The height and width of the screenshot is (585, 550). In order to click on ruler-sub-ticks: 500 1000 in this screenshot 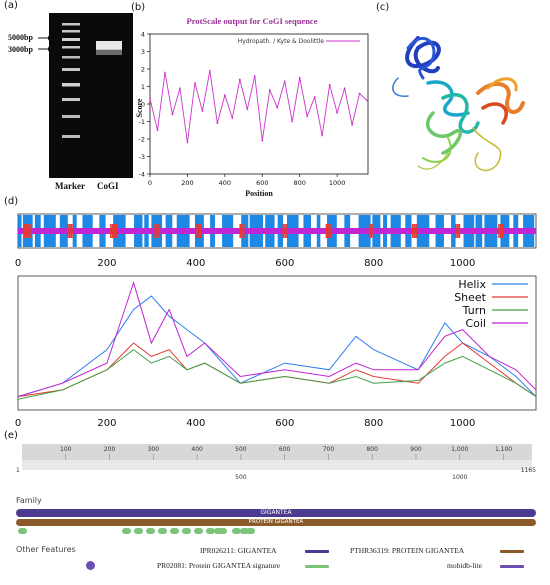, I will do `click(351, 477)`.